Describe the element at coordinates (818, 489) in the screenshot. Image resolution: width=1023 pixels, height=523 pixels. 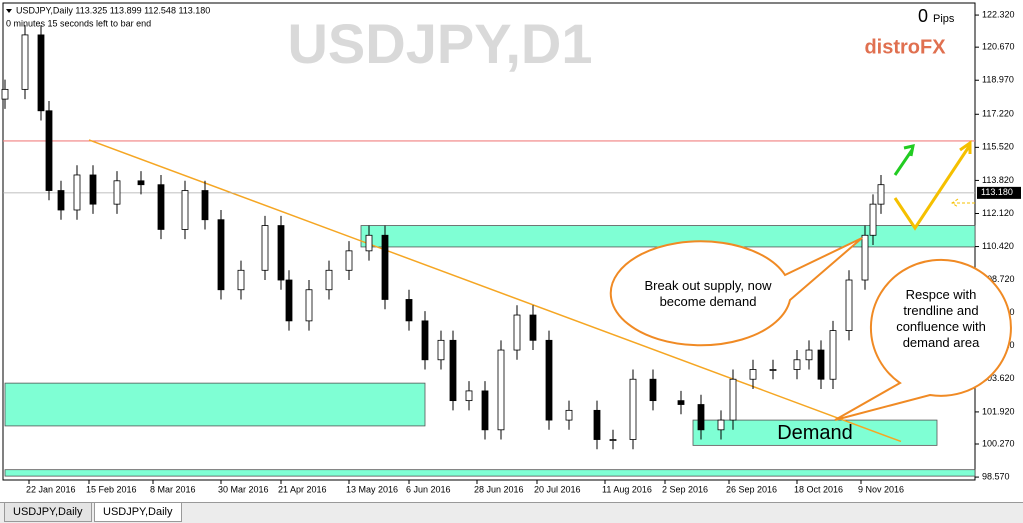
I see `x-tick-label: 18 Oct 2016` at that location.